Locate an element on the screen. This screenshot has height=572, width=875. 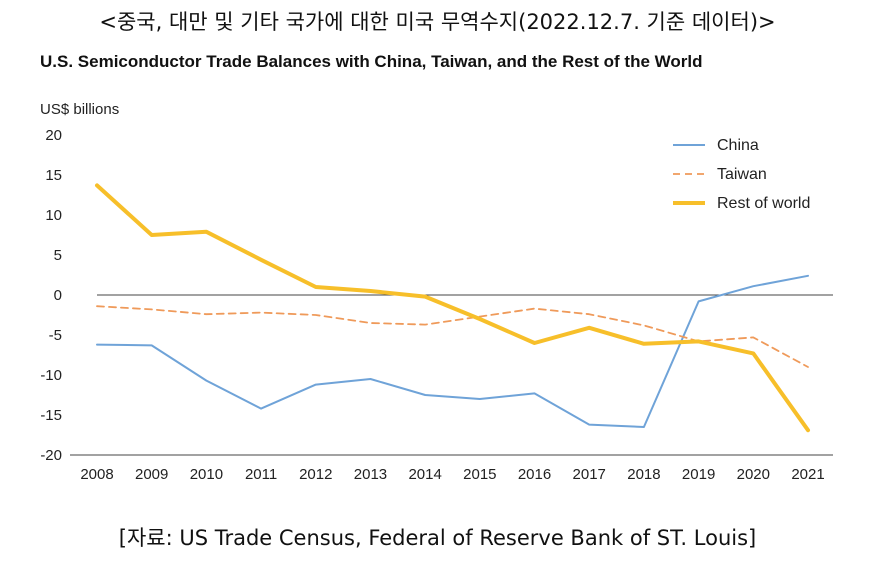
x-tick-label: 2014 is located at coordinates (424, 474).